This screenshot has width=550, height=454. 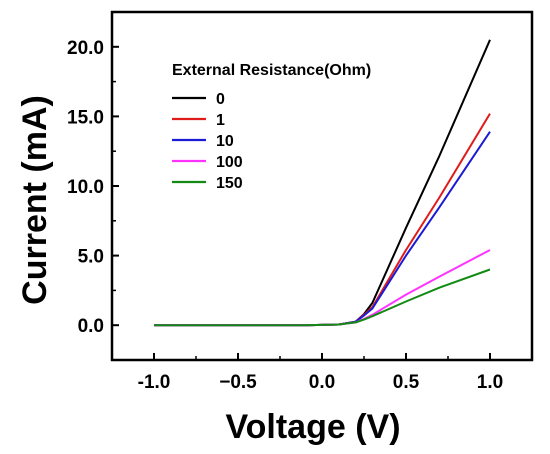 What do you see at coordinates (225, 141) in the screenshot?
I see `legend-label-10: 10` at bounding box center [225, 141].